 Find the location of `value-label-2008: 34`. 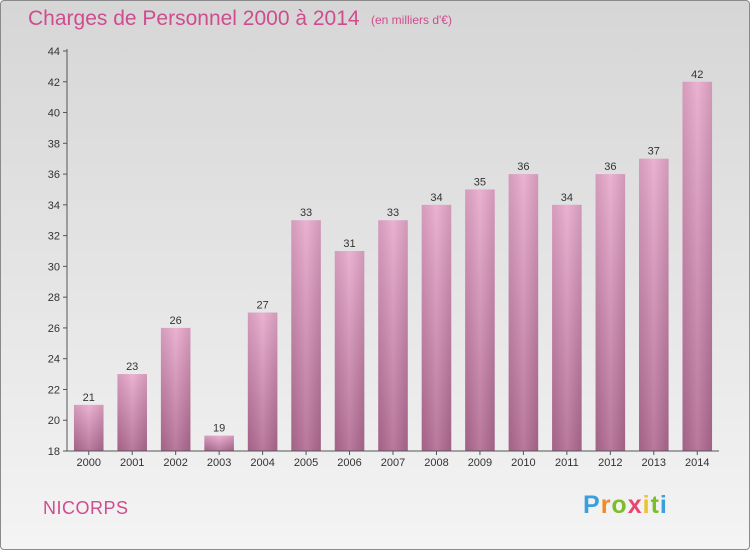

value-label-2008: 34 is located at coordinates (436, 198).